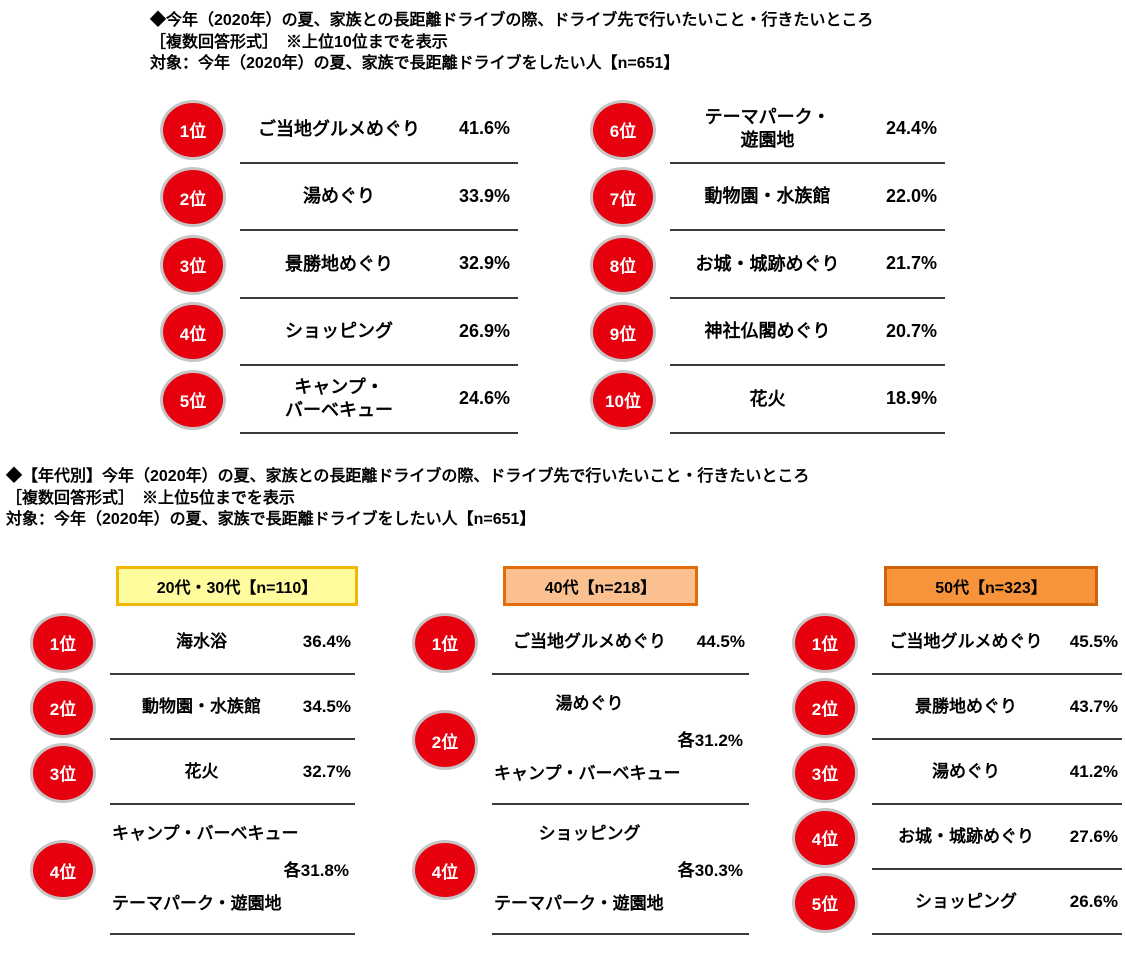 The height and width of the screenshot is (953, 1125). I want to click on ranking-row: 1位 ご当地グルメめぐり 41.6%, so click(339, 130).